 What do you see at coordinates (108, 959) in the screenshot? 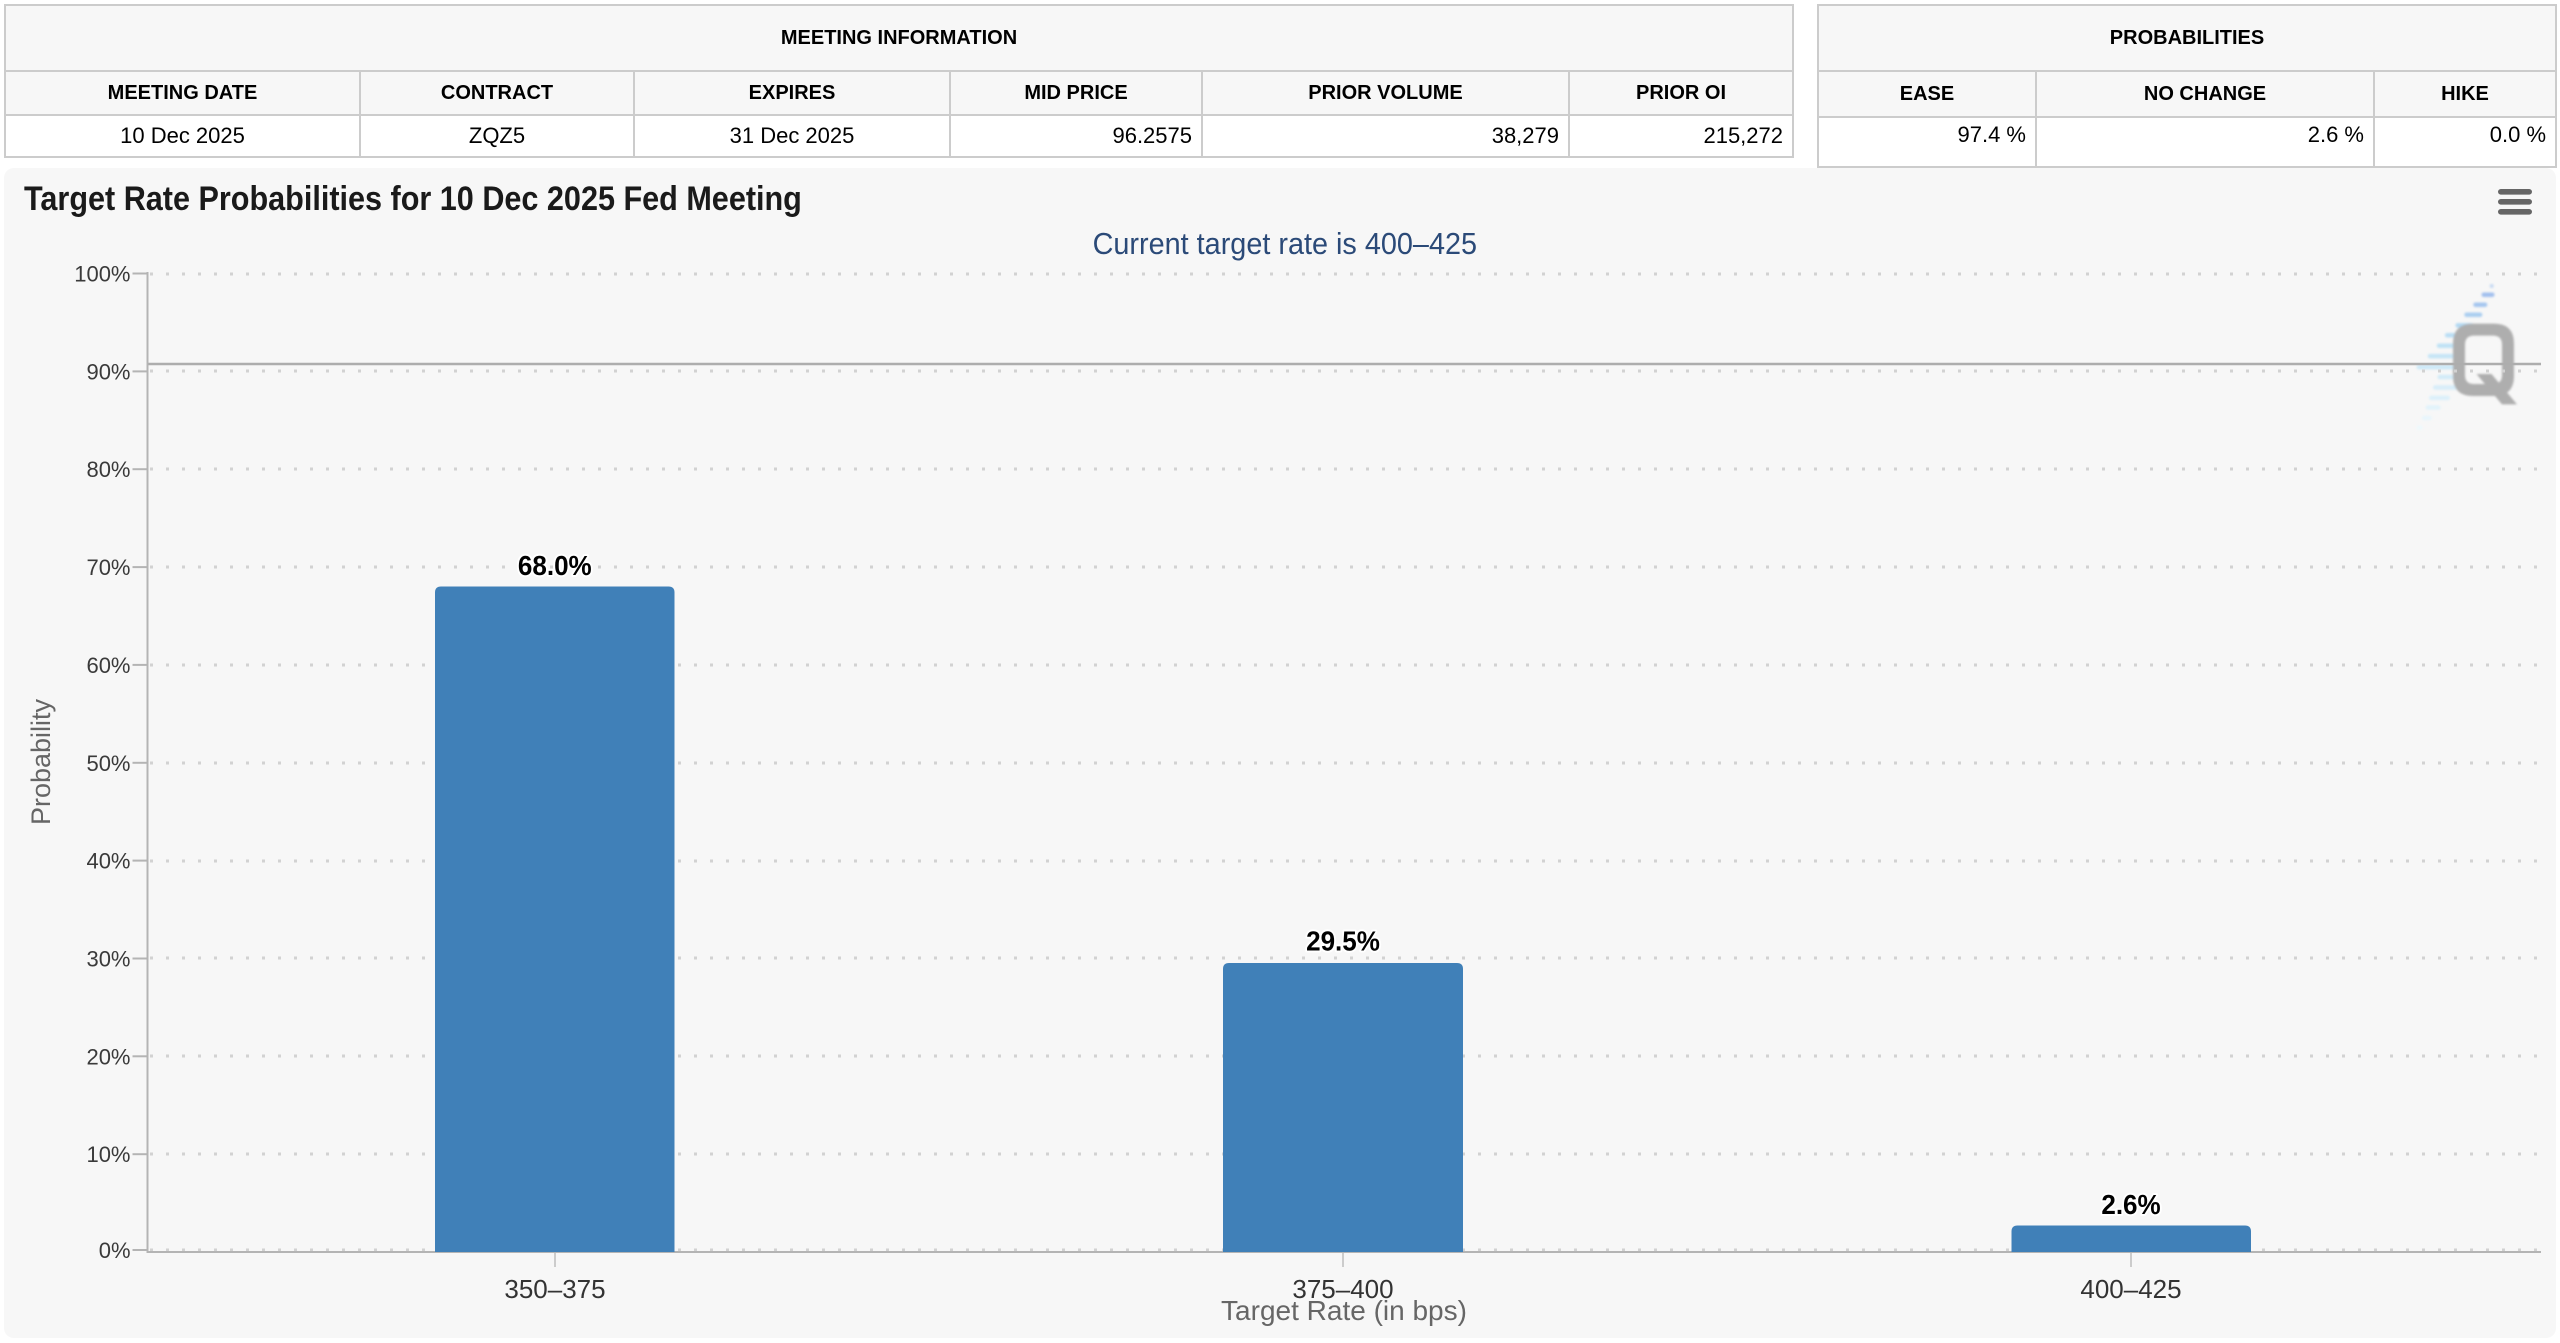
I see `svg-text: 30%` at bounding box center [108, 959].